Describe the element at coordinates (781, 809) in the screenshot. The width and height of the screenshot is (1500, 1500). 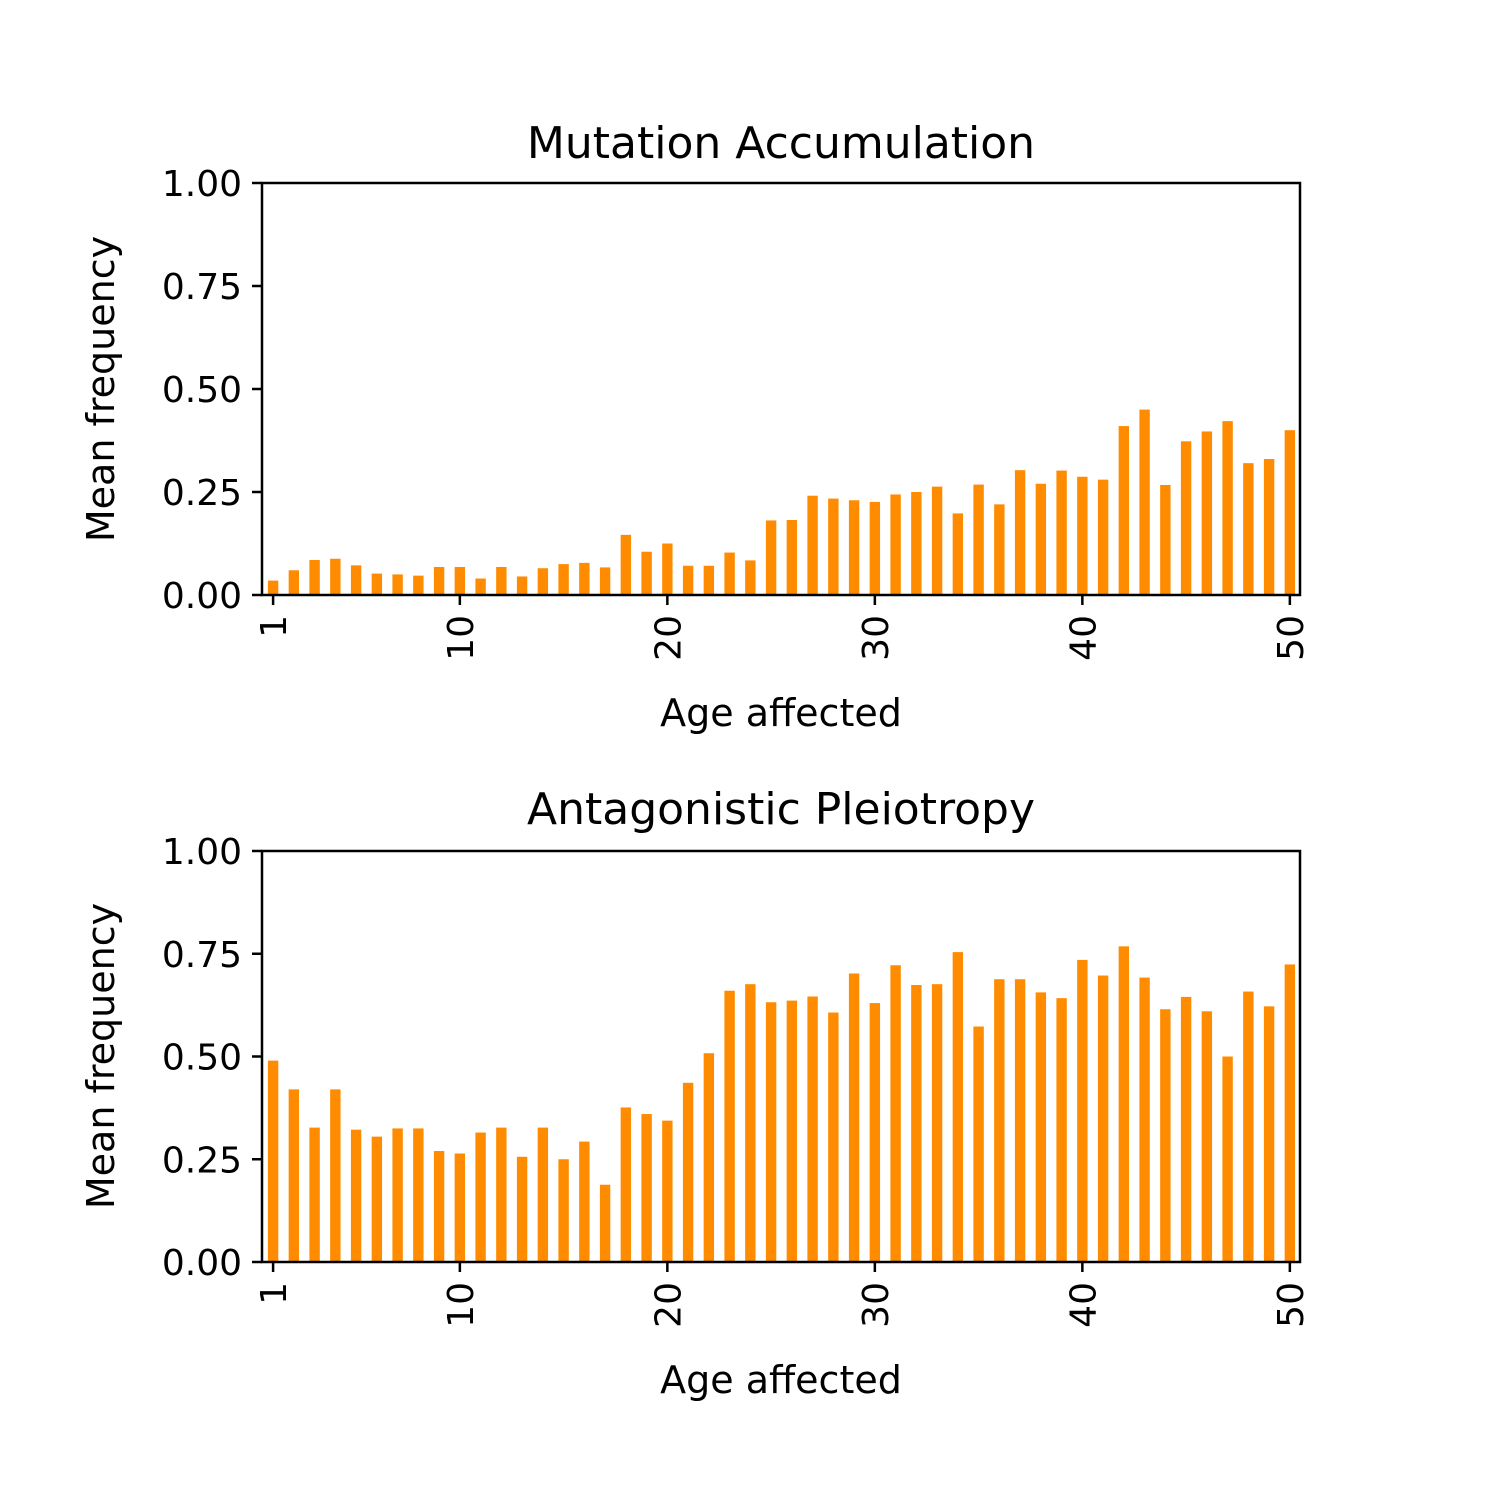
I see `chart-title: Antagonistic Pleiotropy` at that location.